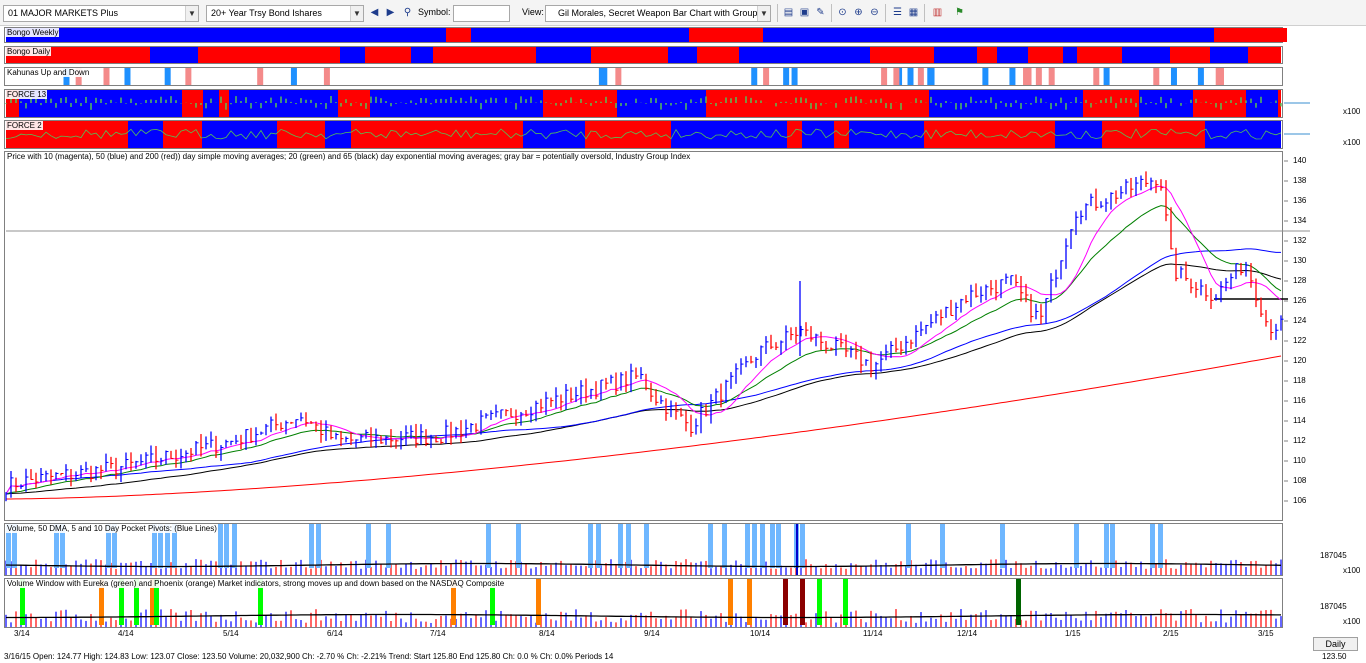 Image resolution: width=1366 pixels, height=663 pixels. I want to click on price-tick-label: 116, so click(1299, 400).